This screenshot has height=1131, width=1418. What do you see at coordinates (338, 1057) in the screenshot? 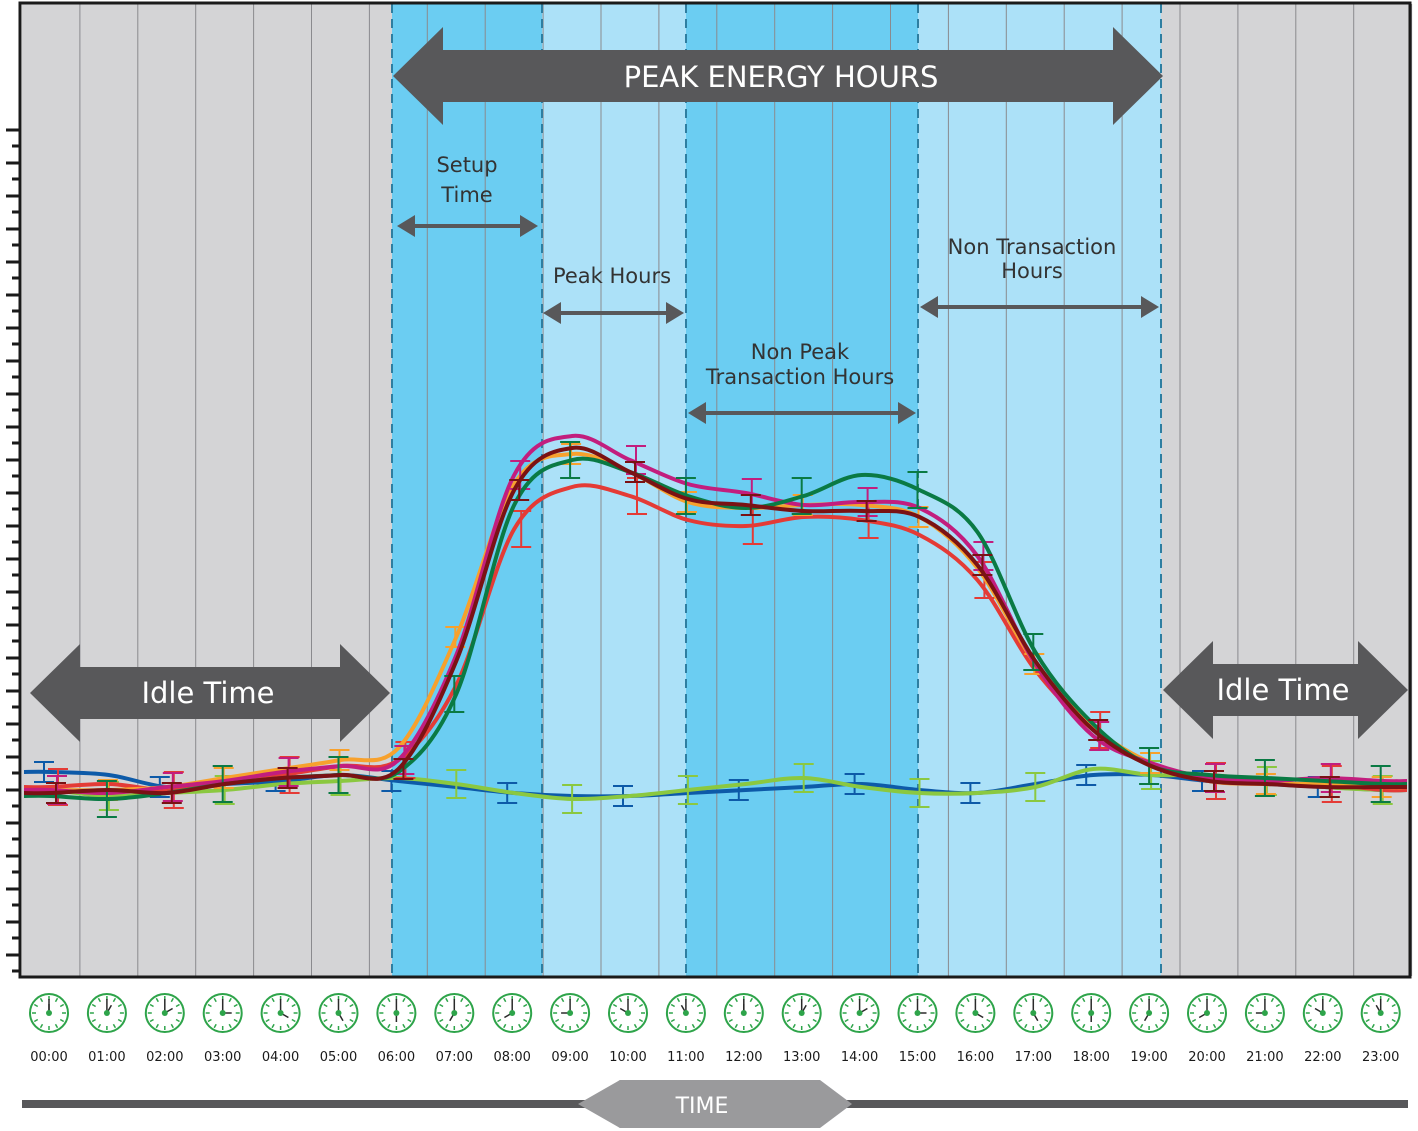
I see `x-tick-label: 05:00` at bounding box center [338, 1057].